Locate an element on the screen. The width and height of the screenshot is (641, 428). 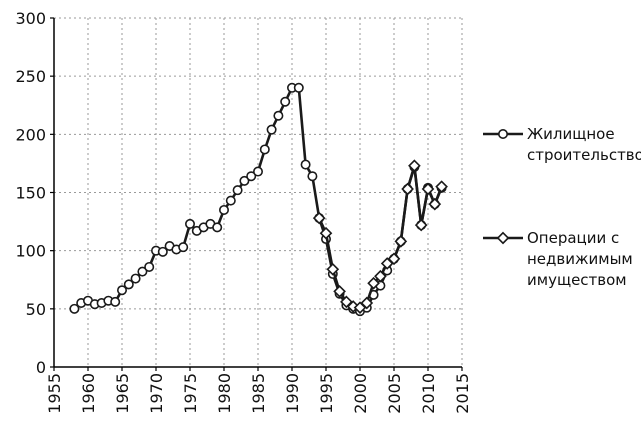
legend-label: строительство is located at coordinates (584, 155).